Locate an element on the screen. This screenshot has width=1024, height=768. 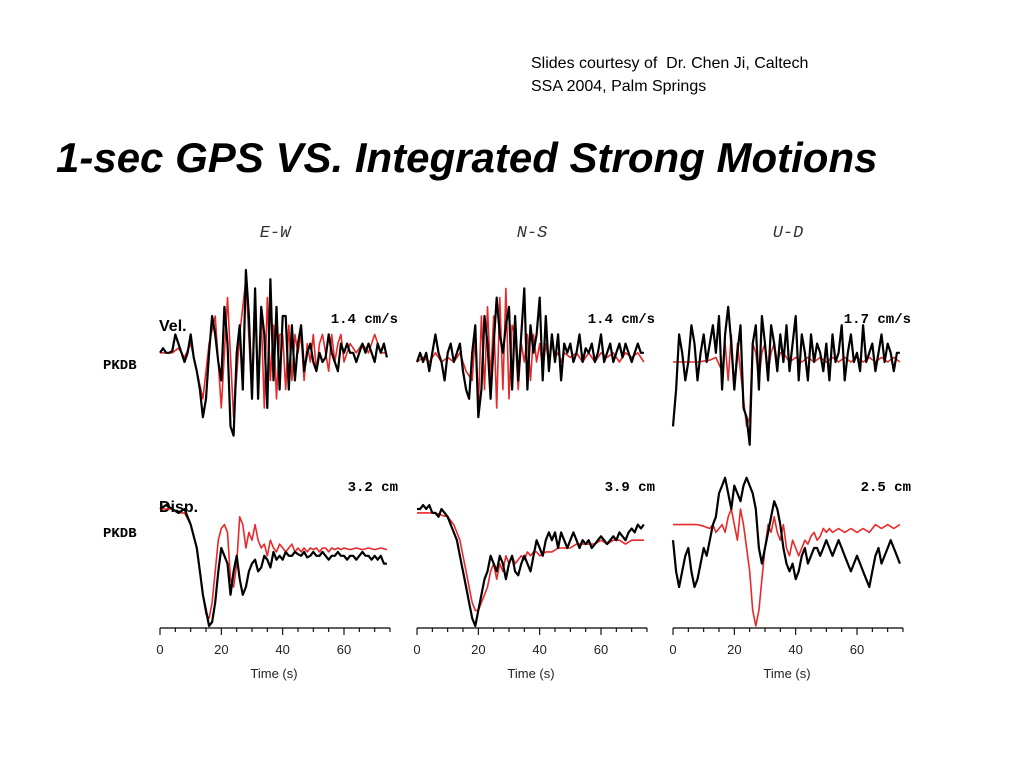
trace-gps-disp-e-w is located at coordinates (273, 566).